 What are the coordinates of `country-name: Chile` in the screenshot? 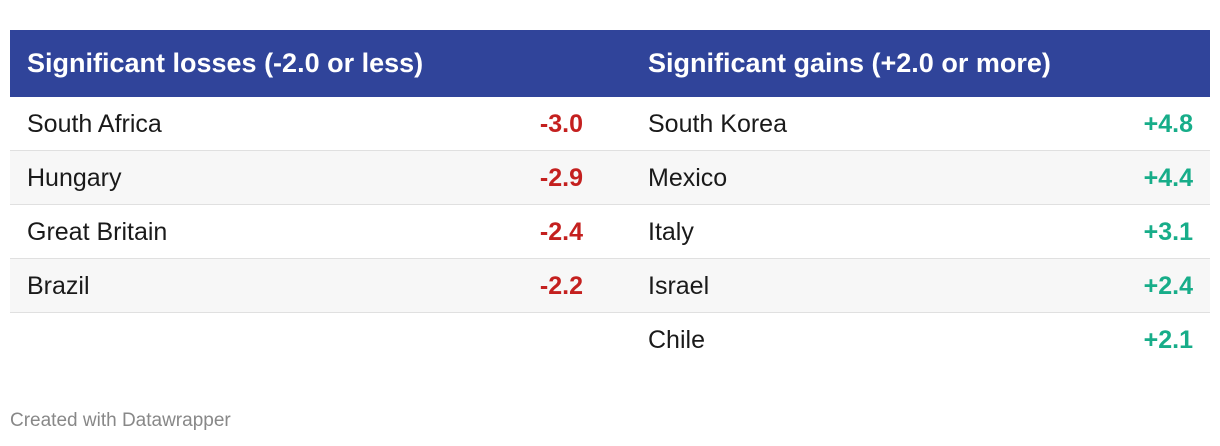 It's located at (676, 340).